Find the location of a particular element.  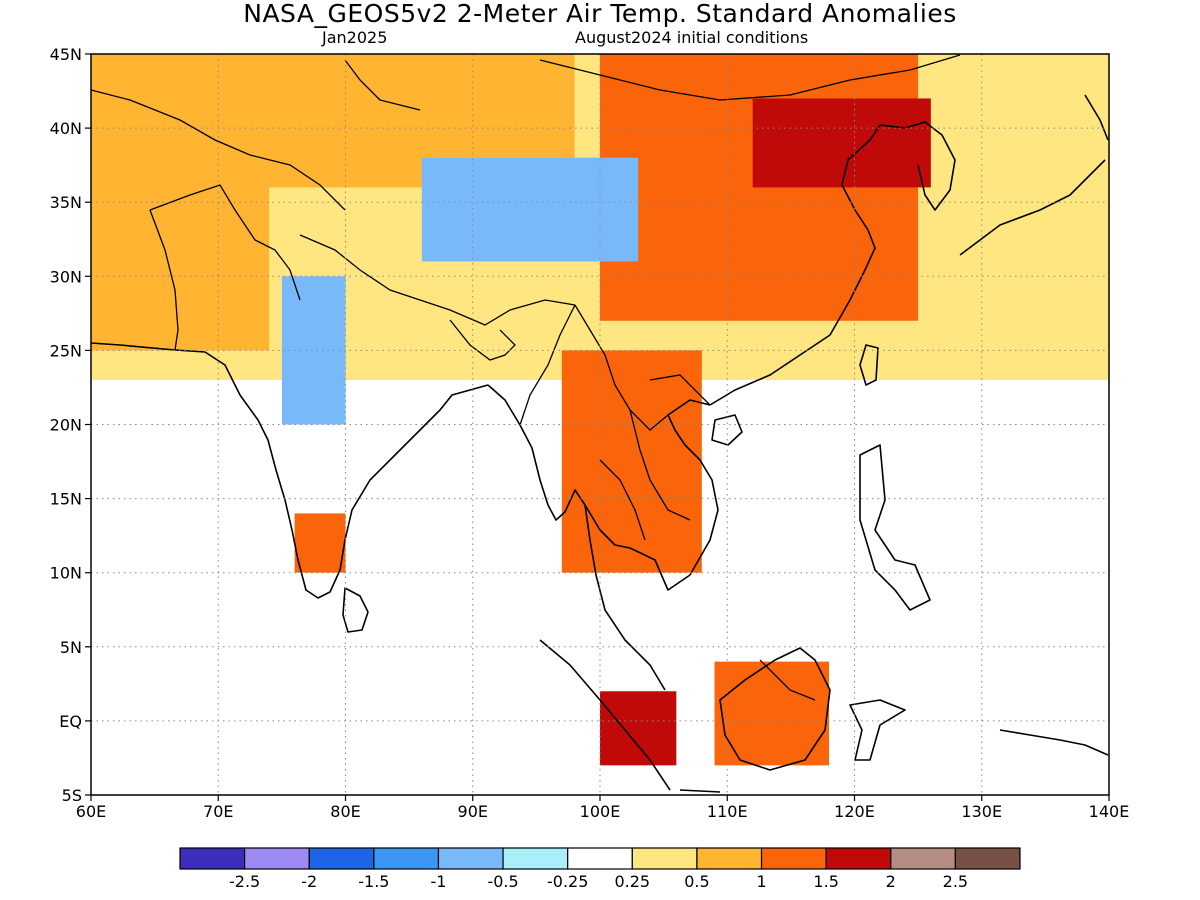

lat-label: EQ is located at coordinates (70, 721).